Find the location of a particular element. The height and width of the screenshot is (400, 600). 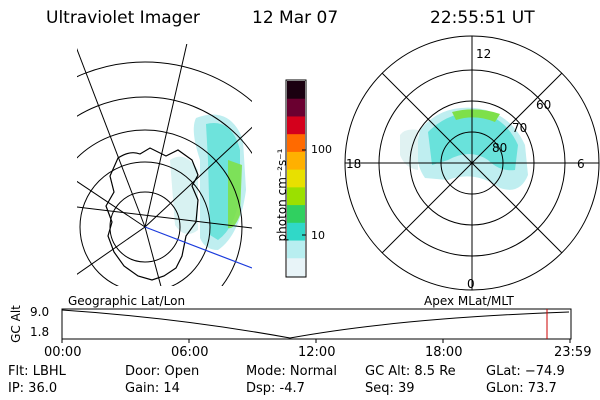

status-gain: Gain: 14 is located at coordinates (152, 388).